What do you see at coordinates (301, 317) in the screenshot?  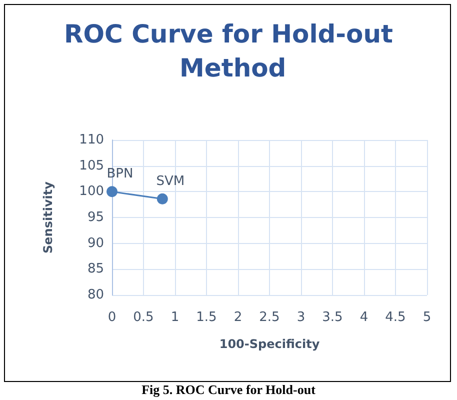 I see `x-tick-label: 3` at bounding box center [301, 317].